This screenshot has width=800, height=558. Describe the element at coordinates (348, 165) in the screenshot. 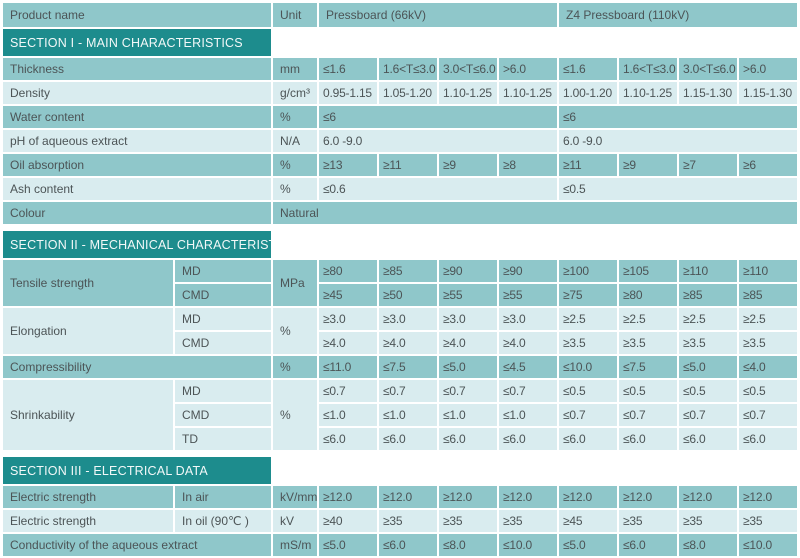

I see `value-cell: ≥13` at that location.